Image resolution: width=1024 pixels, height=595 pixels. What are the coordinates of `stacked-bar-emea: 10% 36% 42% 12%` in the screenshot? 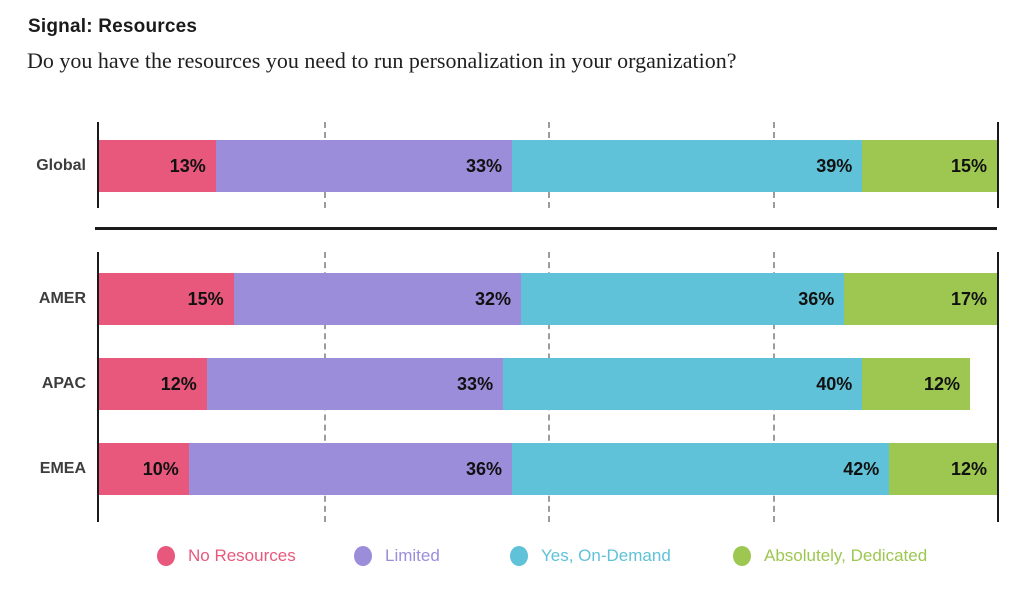 It's located at (548, 469).